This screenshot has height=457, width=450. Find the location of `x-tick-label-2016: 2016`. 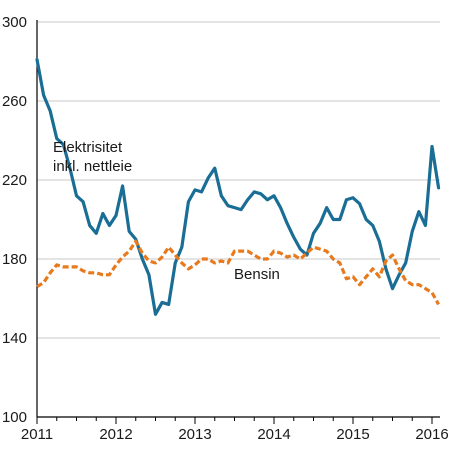

x-tick-label-2016: 2016 is located at coordinates (431, 434).